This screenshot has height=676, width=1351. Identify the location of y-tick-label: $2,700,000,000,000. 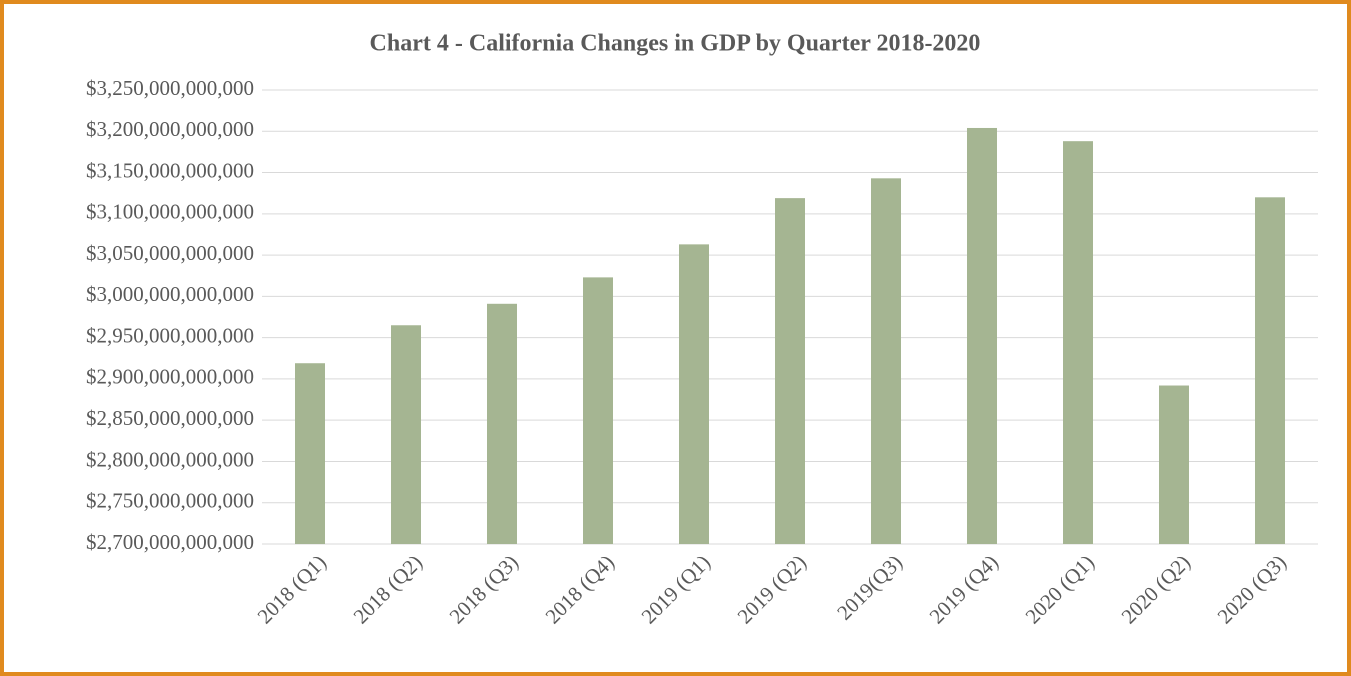
(170, 542).